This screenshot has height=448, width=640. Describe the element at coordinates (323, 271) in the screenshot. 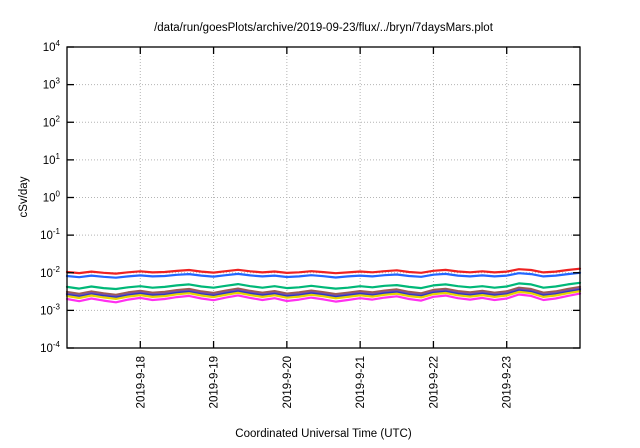

I see `series-red-line` at that location.